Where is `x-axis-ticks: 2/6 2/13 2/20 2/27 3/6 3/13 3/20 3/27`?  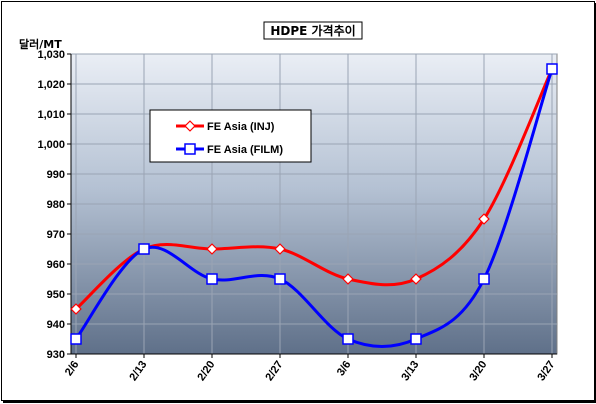 x-axis-ticks: 2/6 2/13 2/20 2/27 3/6 3/13 3/20 3/27 is located at coordinates (310, 368).